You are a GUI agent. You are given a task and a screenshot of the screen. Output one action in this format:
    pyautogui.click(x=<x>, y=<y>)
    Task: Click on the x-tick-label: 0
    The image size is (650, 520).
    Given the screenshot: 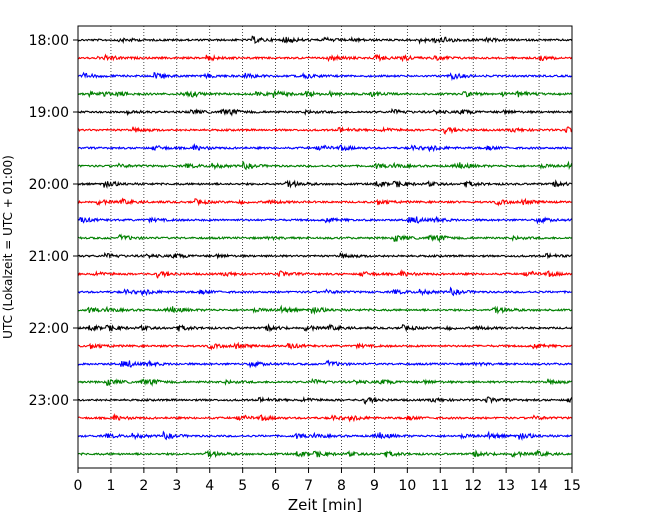 What is the action you would take?
    pyautogui.click(x=78, y=486)
    